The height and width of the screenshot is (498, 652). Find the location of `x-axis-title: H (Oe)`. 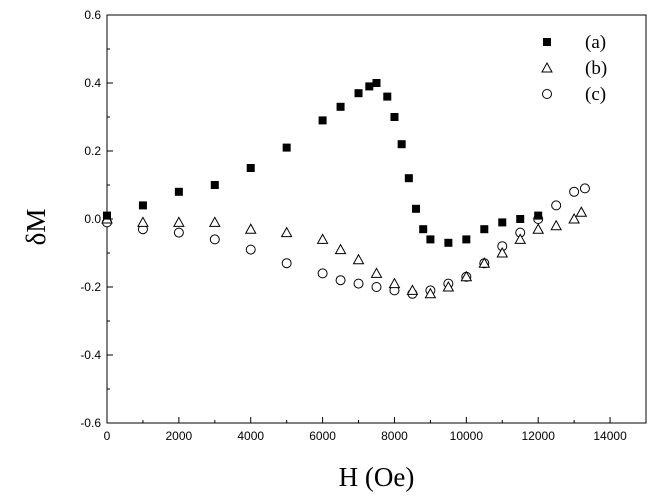

x-axis-title: H (Oe) is located at coordinates (377, 477).